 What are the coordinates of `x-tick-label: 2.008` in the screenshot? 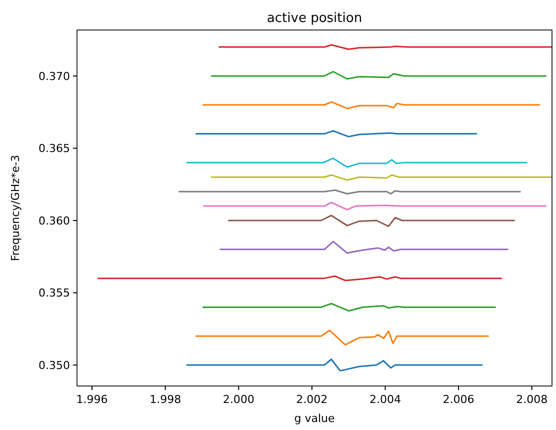 It's located at (532, 399).